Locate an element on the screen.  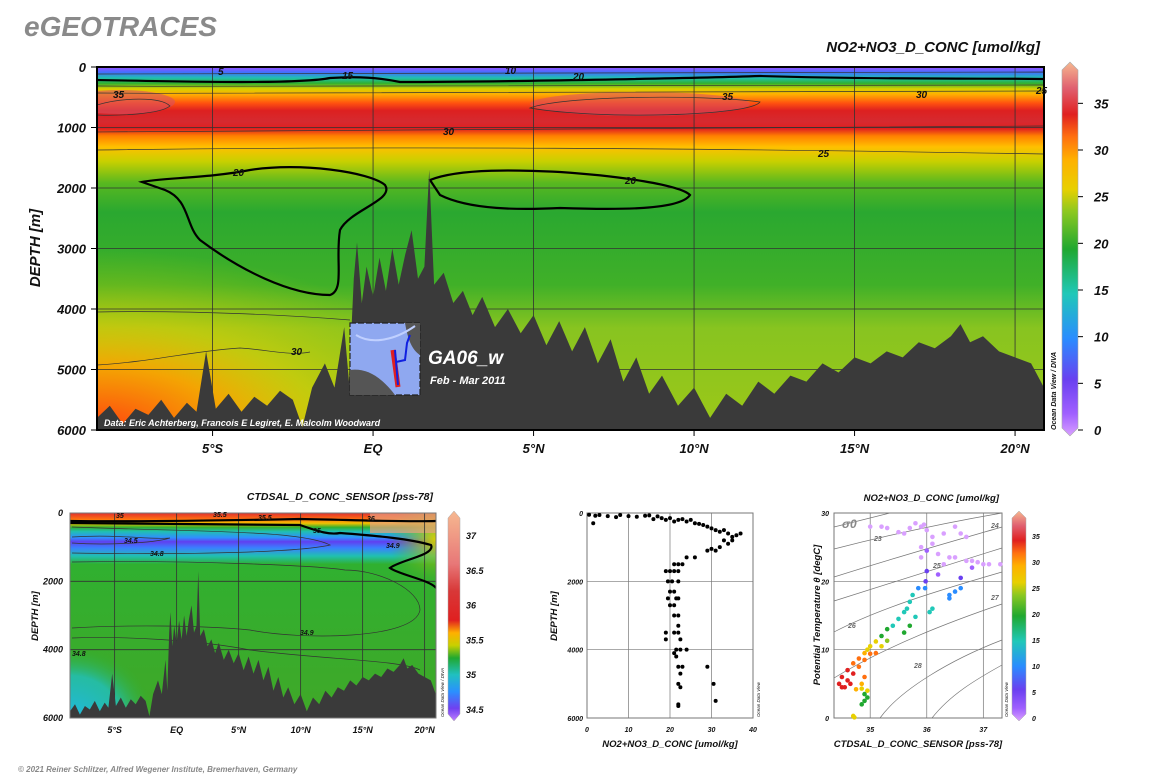
contour-label: 34.8 is located at coordinates (79, 654).